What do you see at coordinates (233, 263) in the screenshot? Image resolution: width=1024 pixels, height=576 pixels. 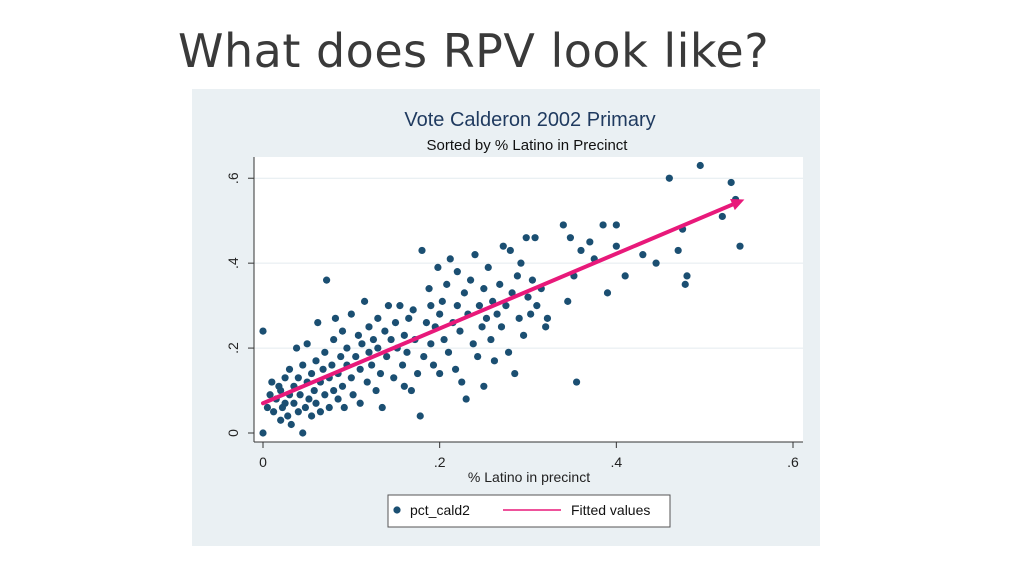 I see `y-tick-label: .4` at bounding box center [233, 263].